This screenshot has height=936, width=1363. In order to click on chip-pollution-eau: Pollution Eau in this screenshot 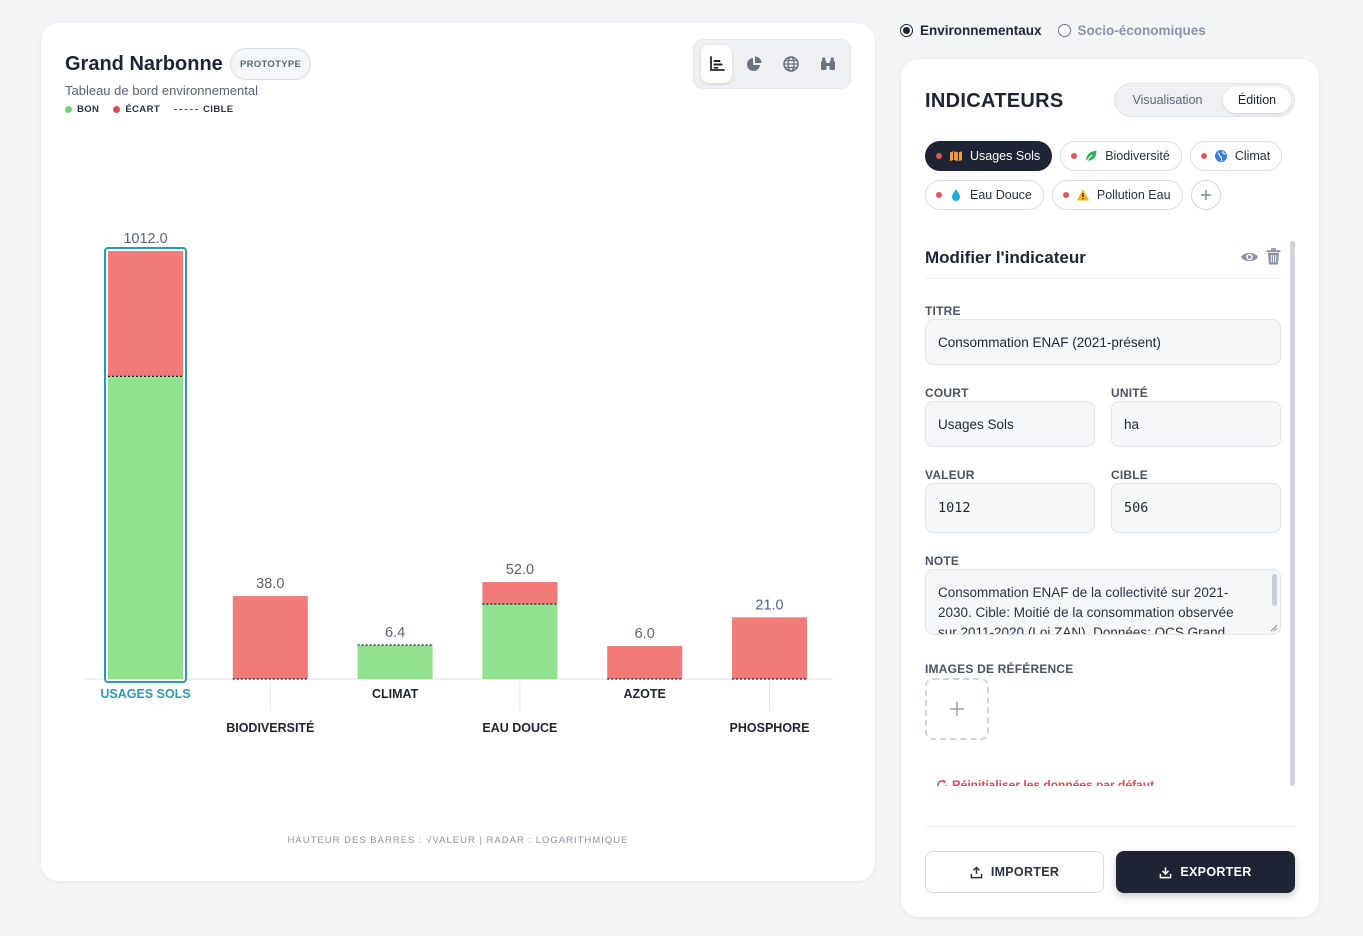, I will do `click(1117, 195)`.